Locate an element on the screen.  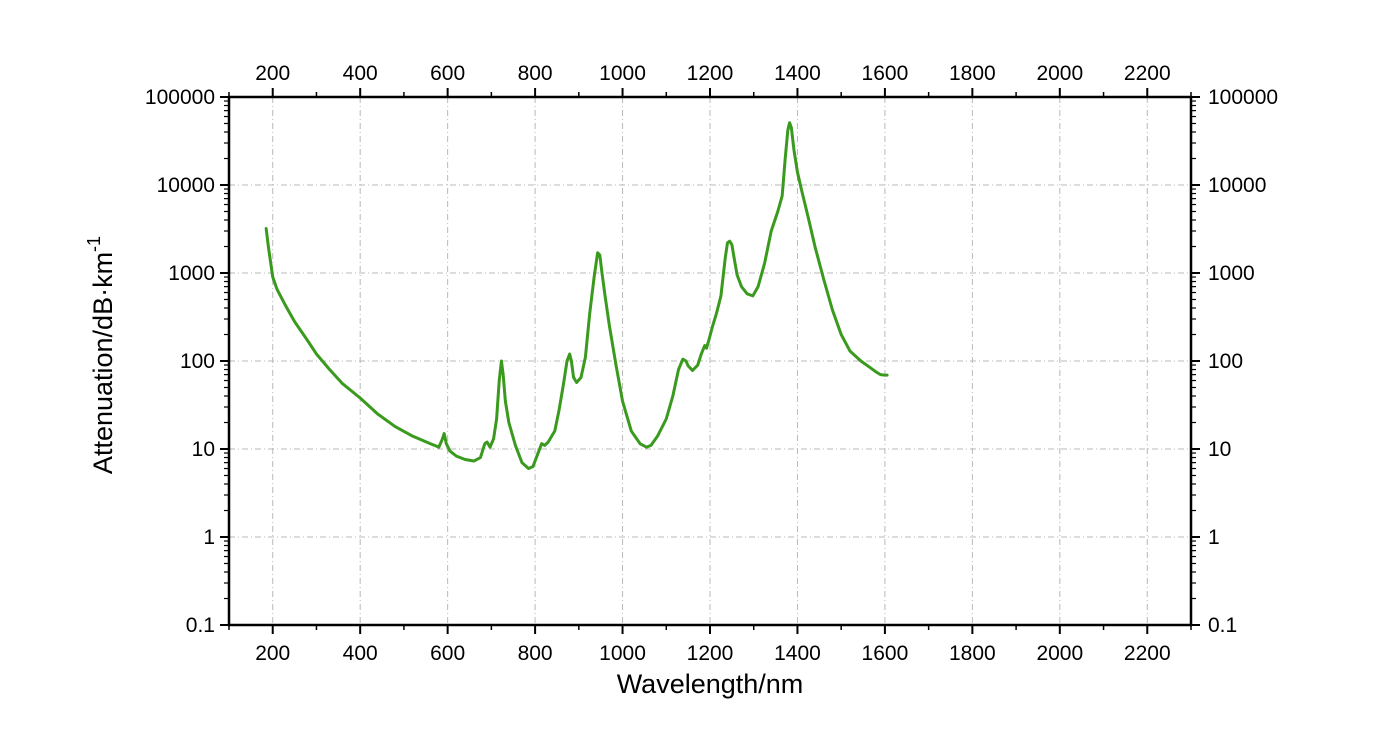
x-tick-label-top: 600 is located at coordinates (447, 73).